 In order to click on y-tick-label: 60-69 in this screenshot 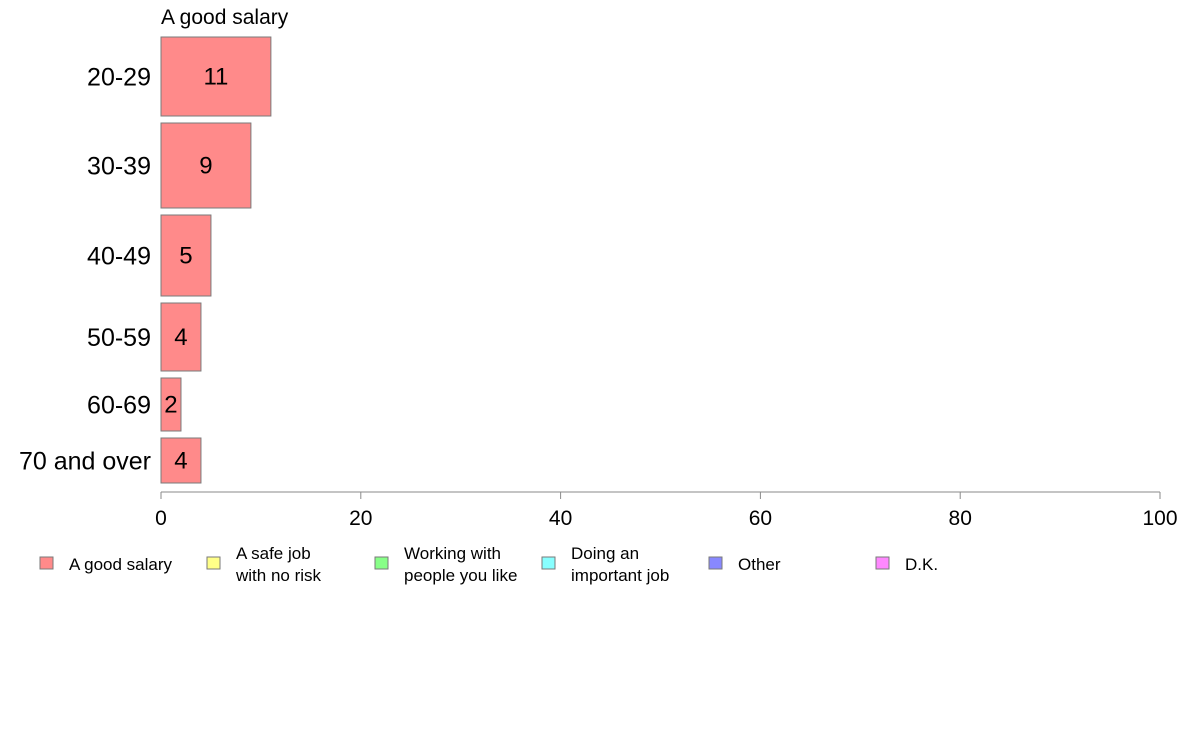, I will do `click(119, 406)`.